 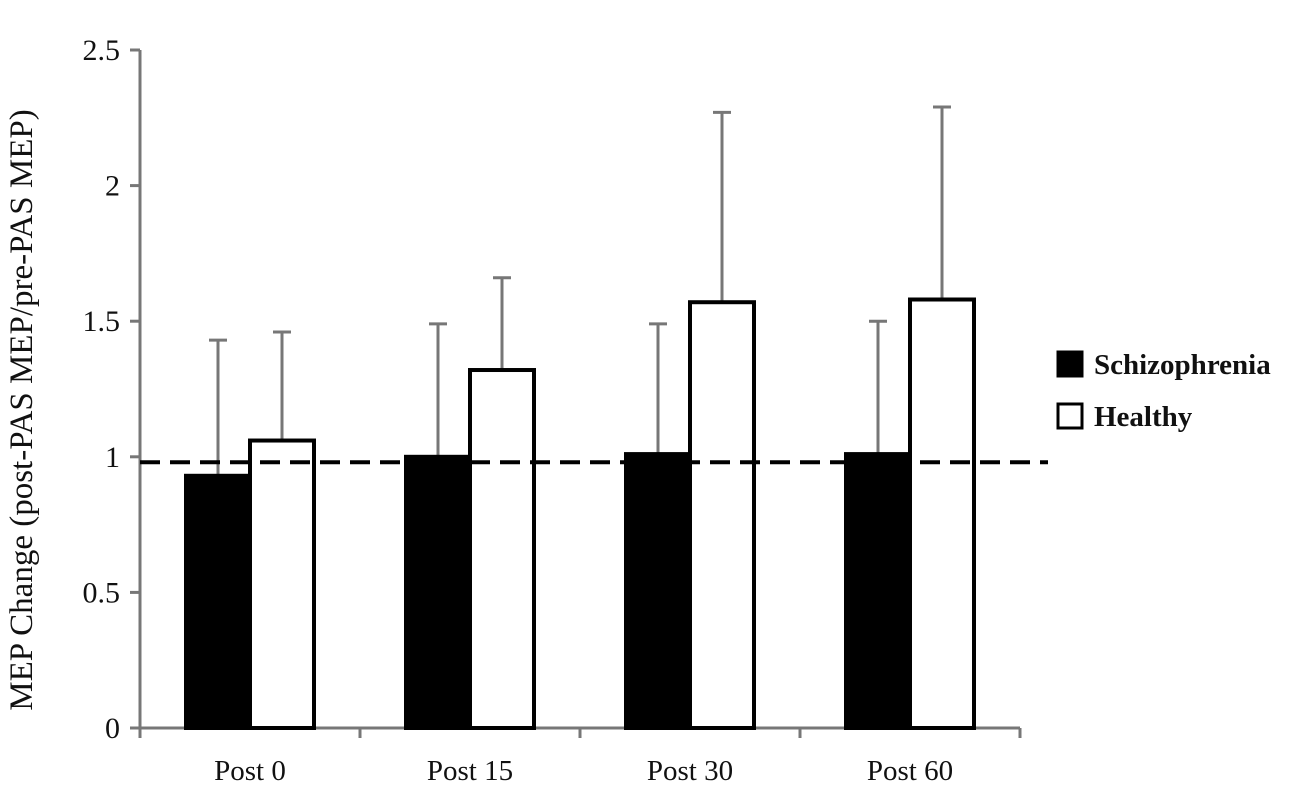 I want to click on y-tick-label: 2.5, so click(x=102, y=50).